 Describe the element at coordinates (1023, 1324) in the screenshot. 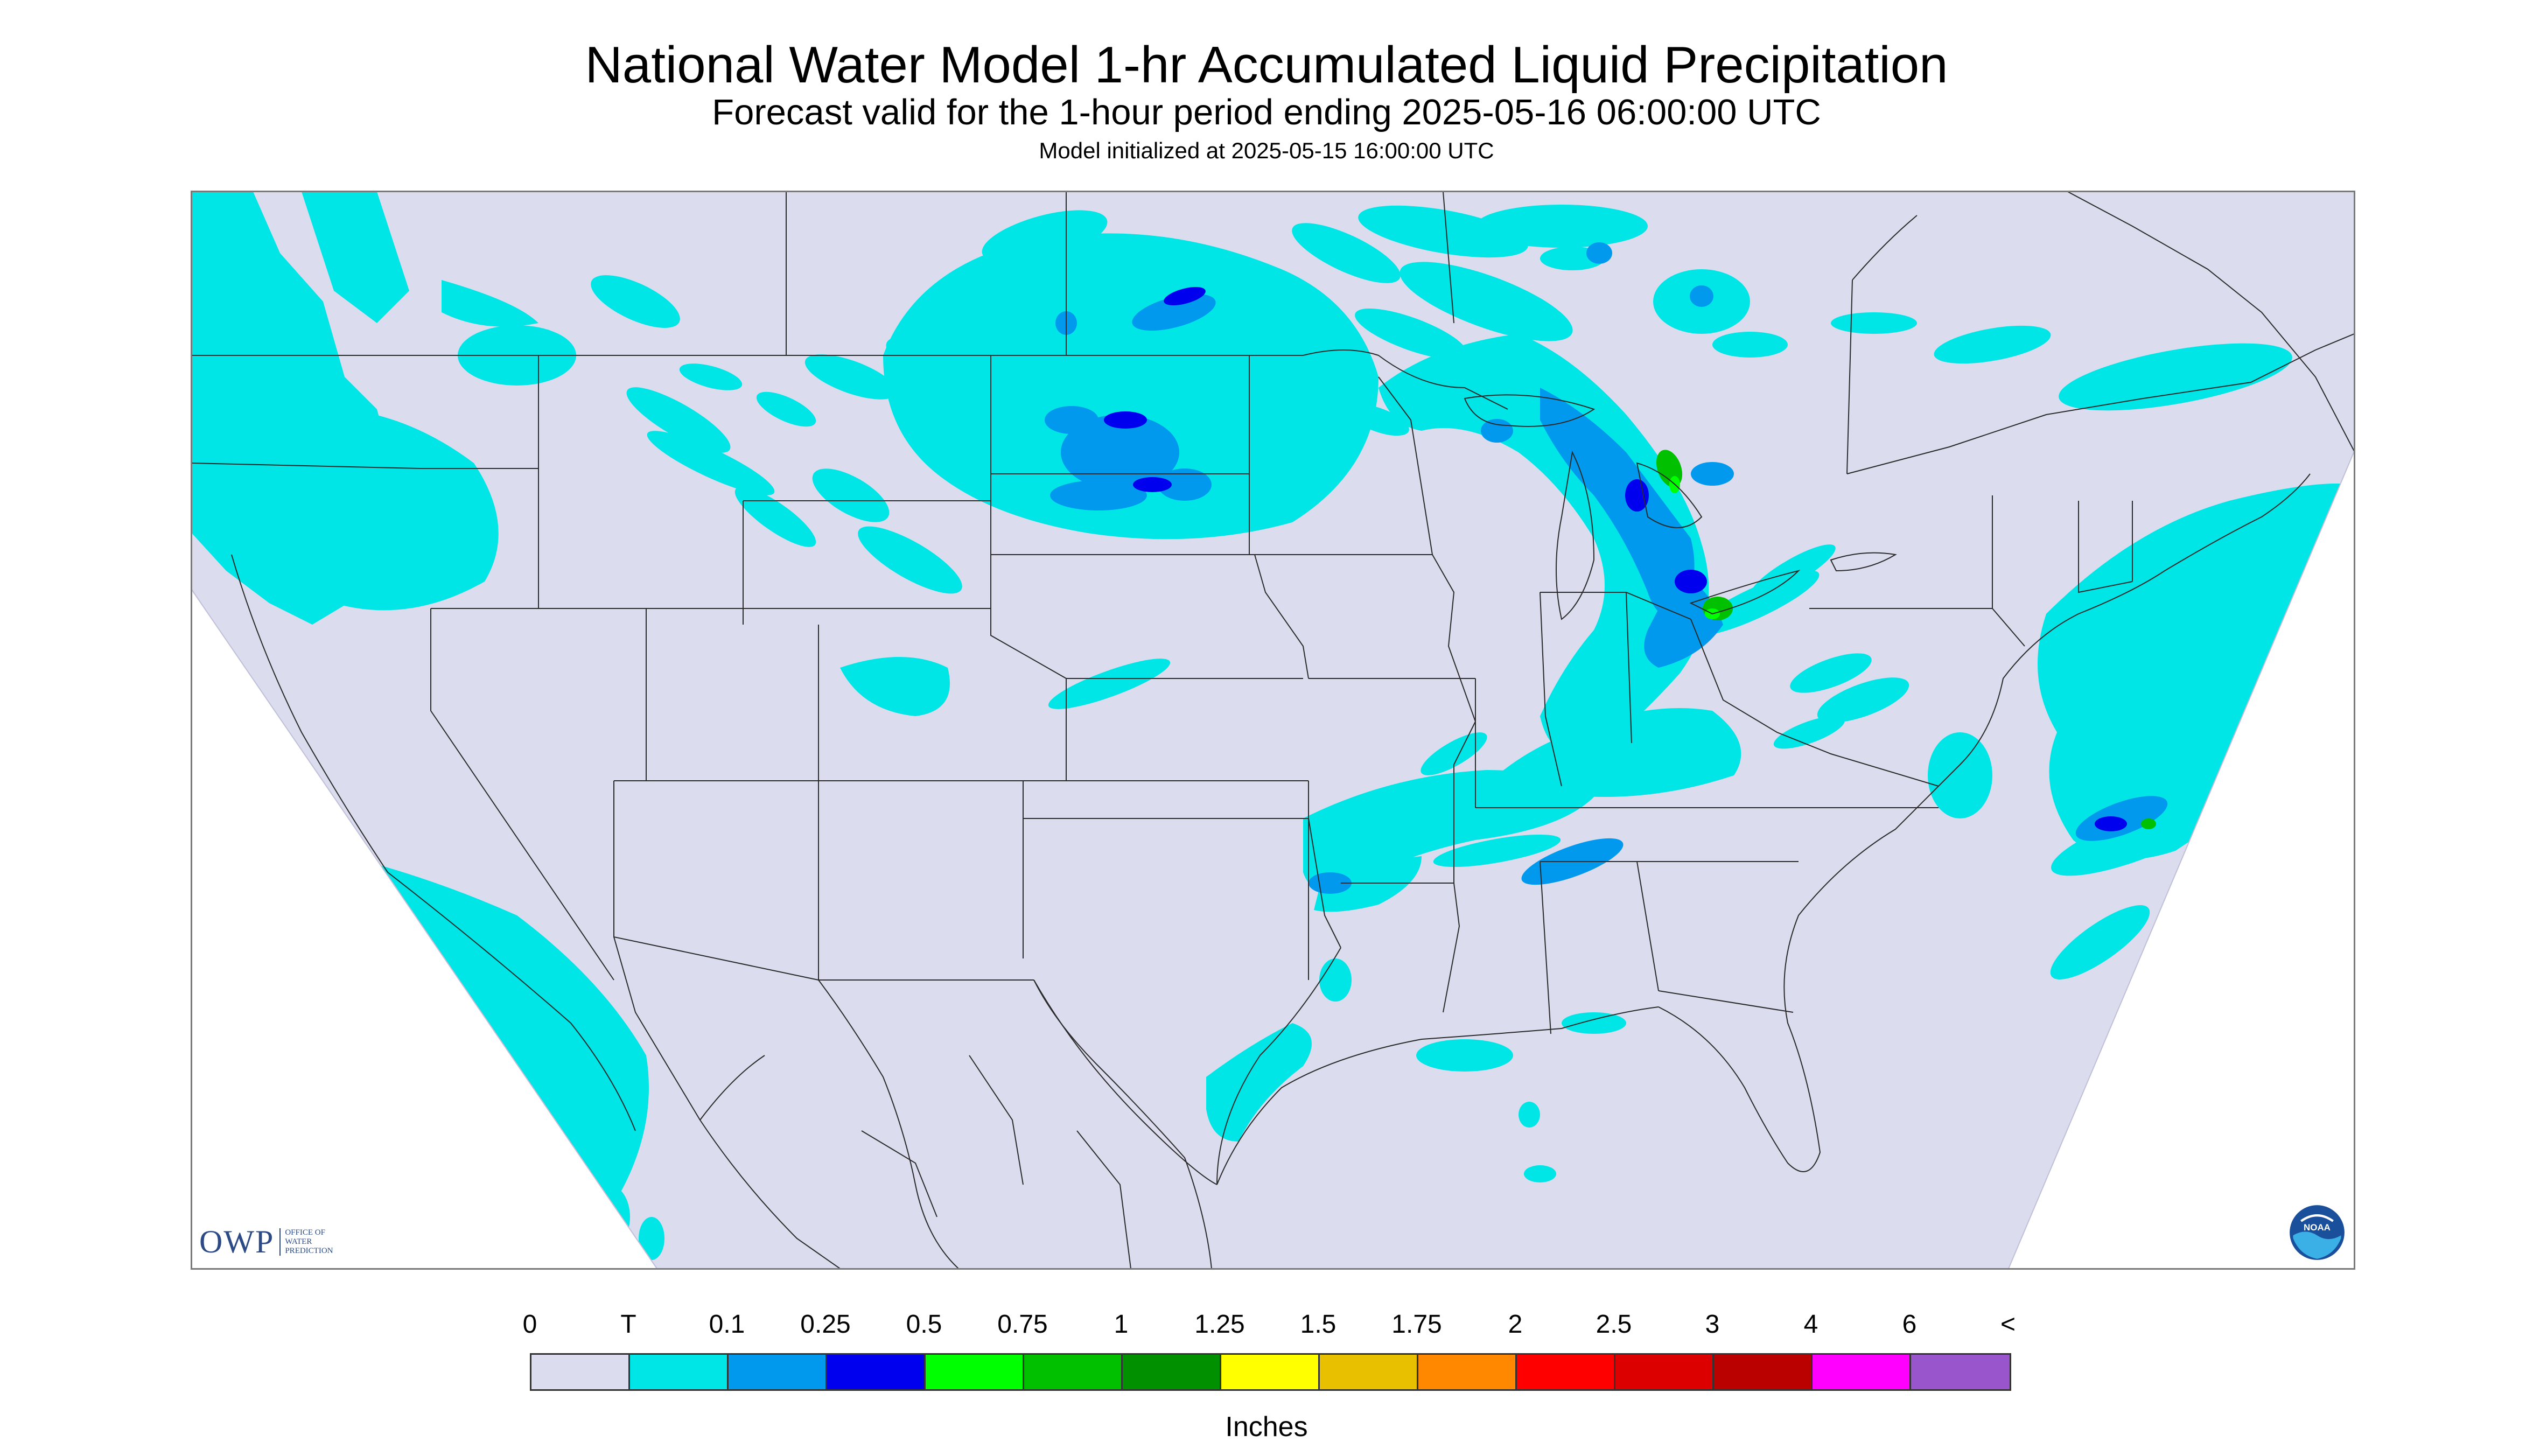

I see `legend-tick-label: 0.75` at that location.